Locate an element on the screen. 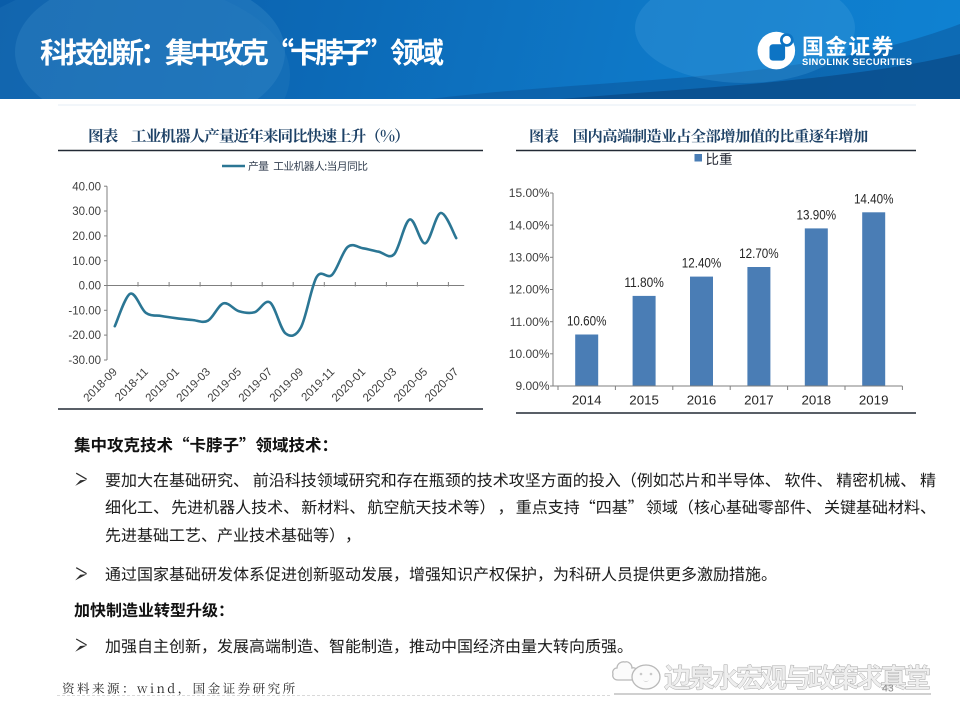 The height and width of the screenshot is (720, 960). svg-text: 12.70% is located at coordinates (759, 254).